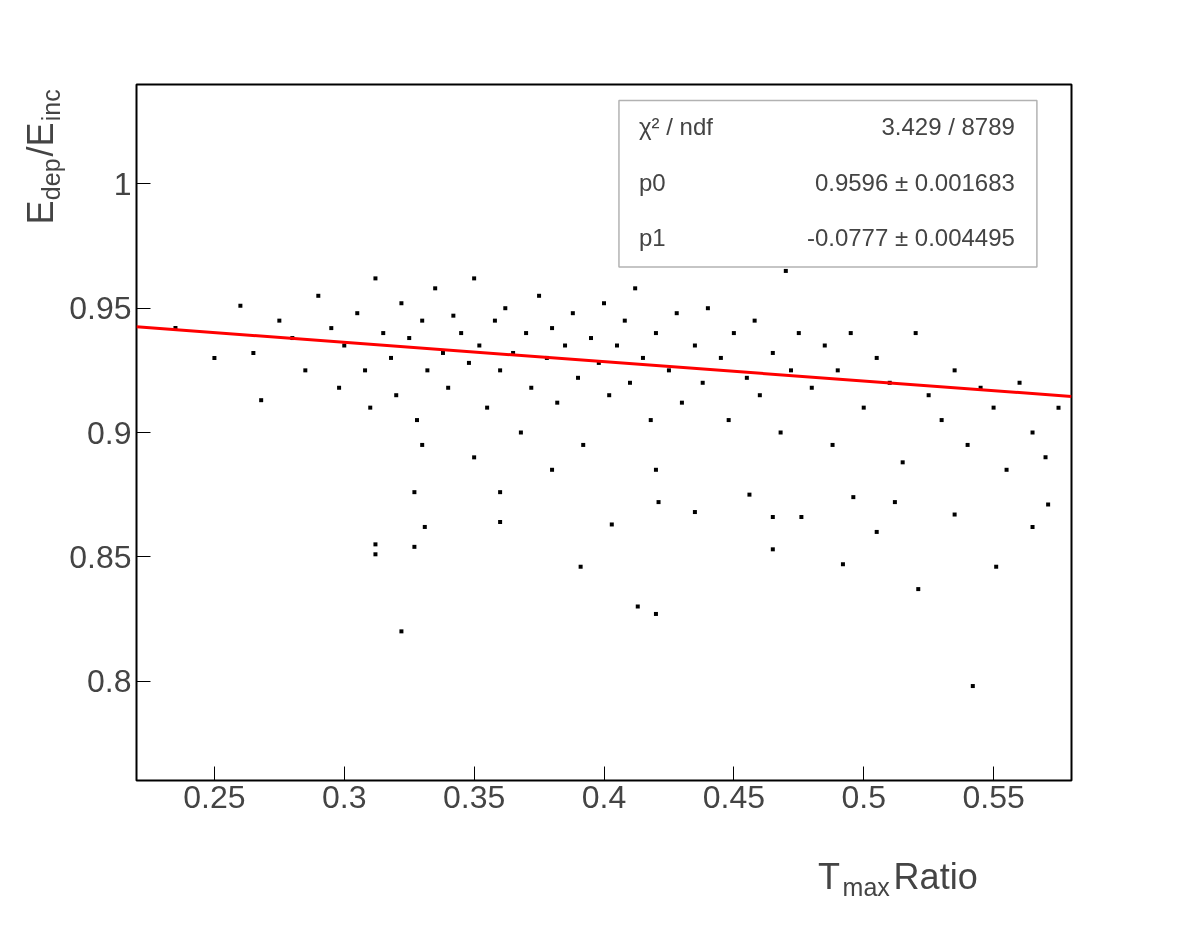 Image resolution: width=1182 pixels, height=928 pixels. Describe the element at coordinates (122, 183) in the screenshot. I see `y-tick-label: 1` at that location.